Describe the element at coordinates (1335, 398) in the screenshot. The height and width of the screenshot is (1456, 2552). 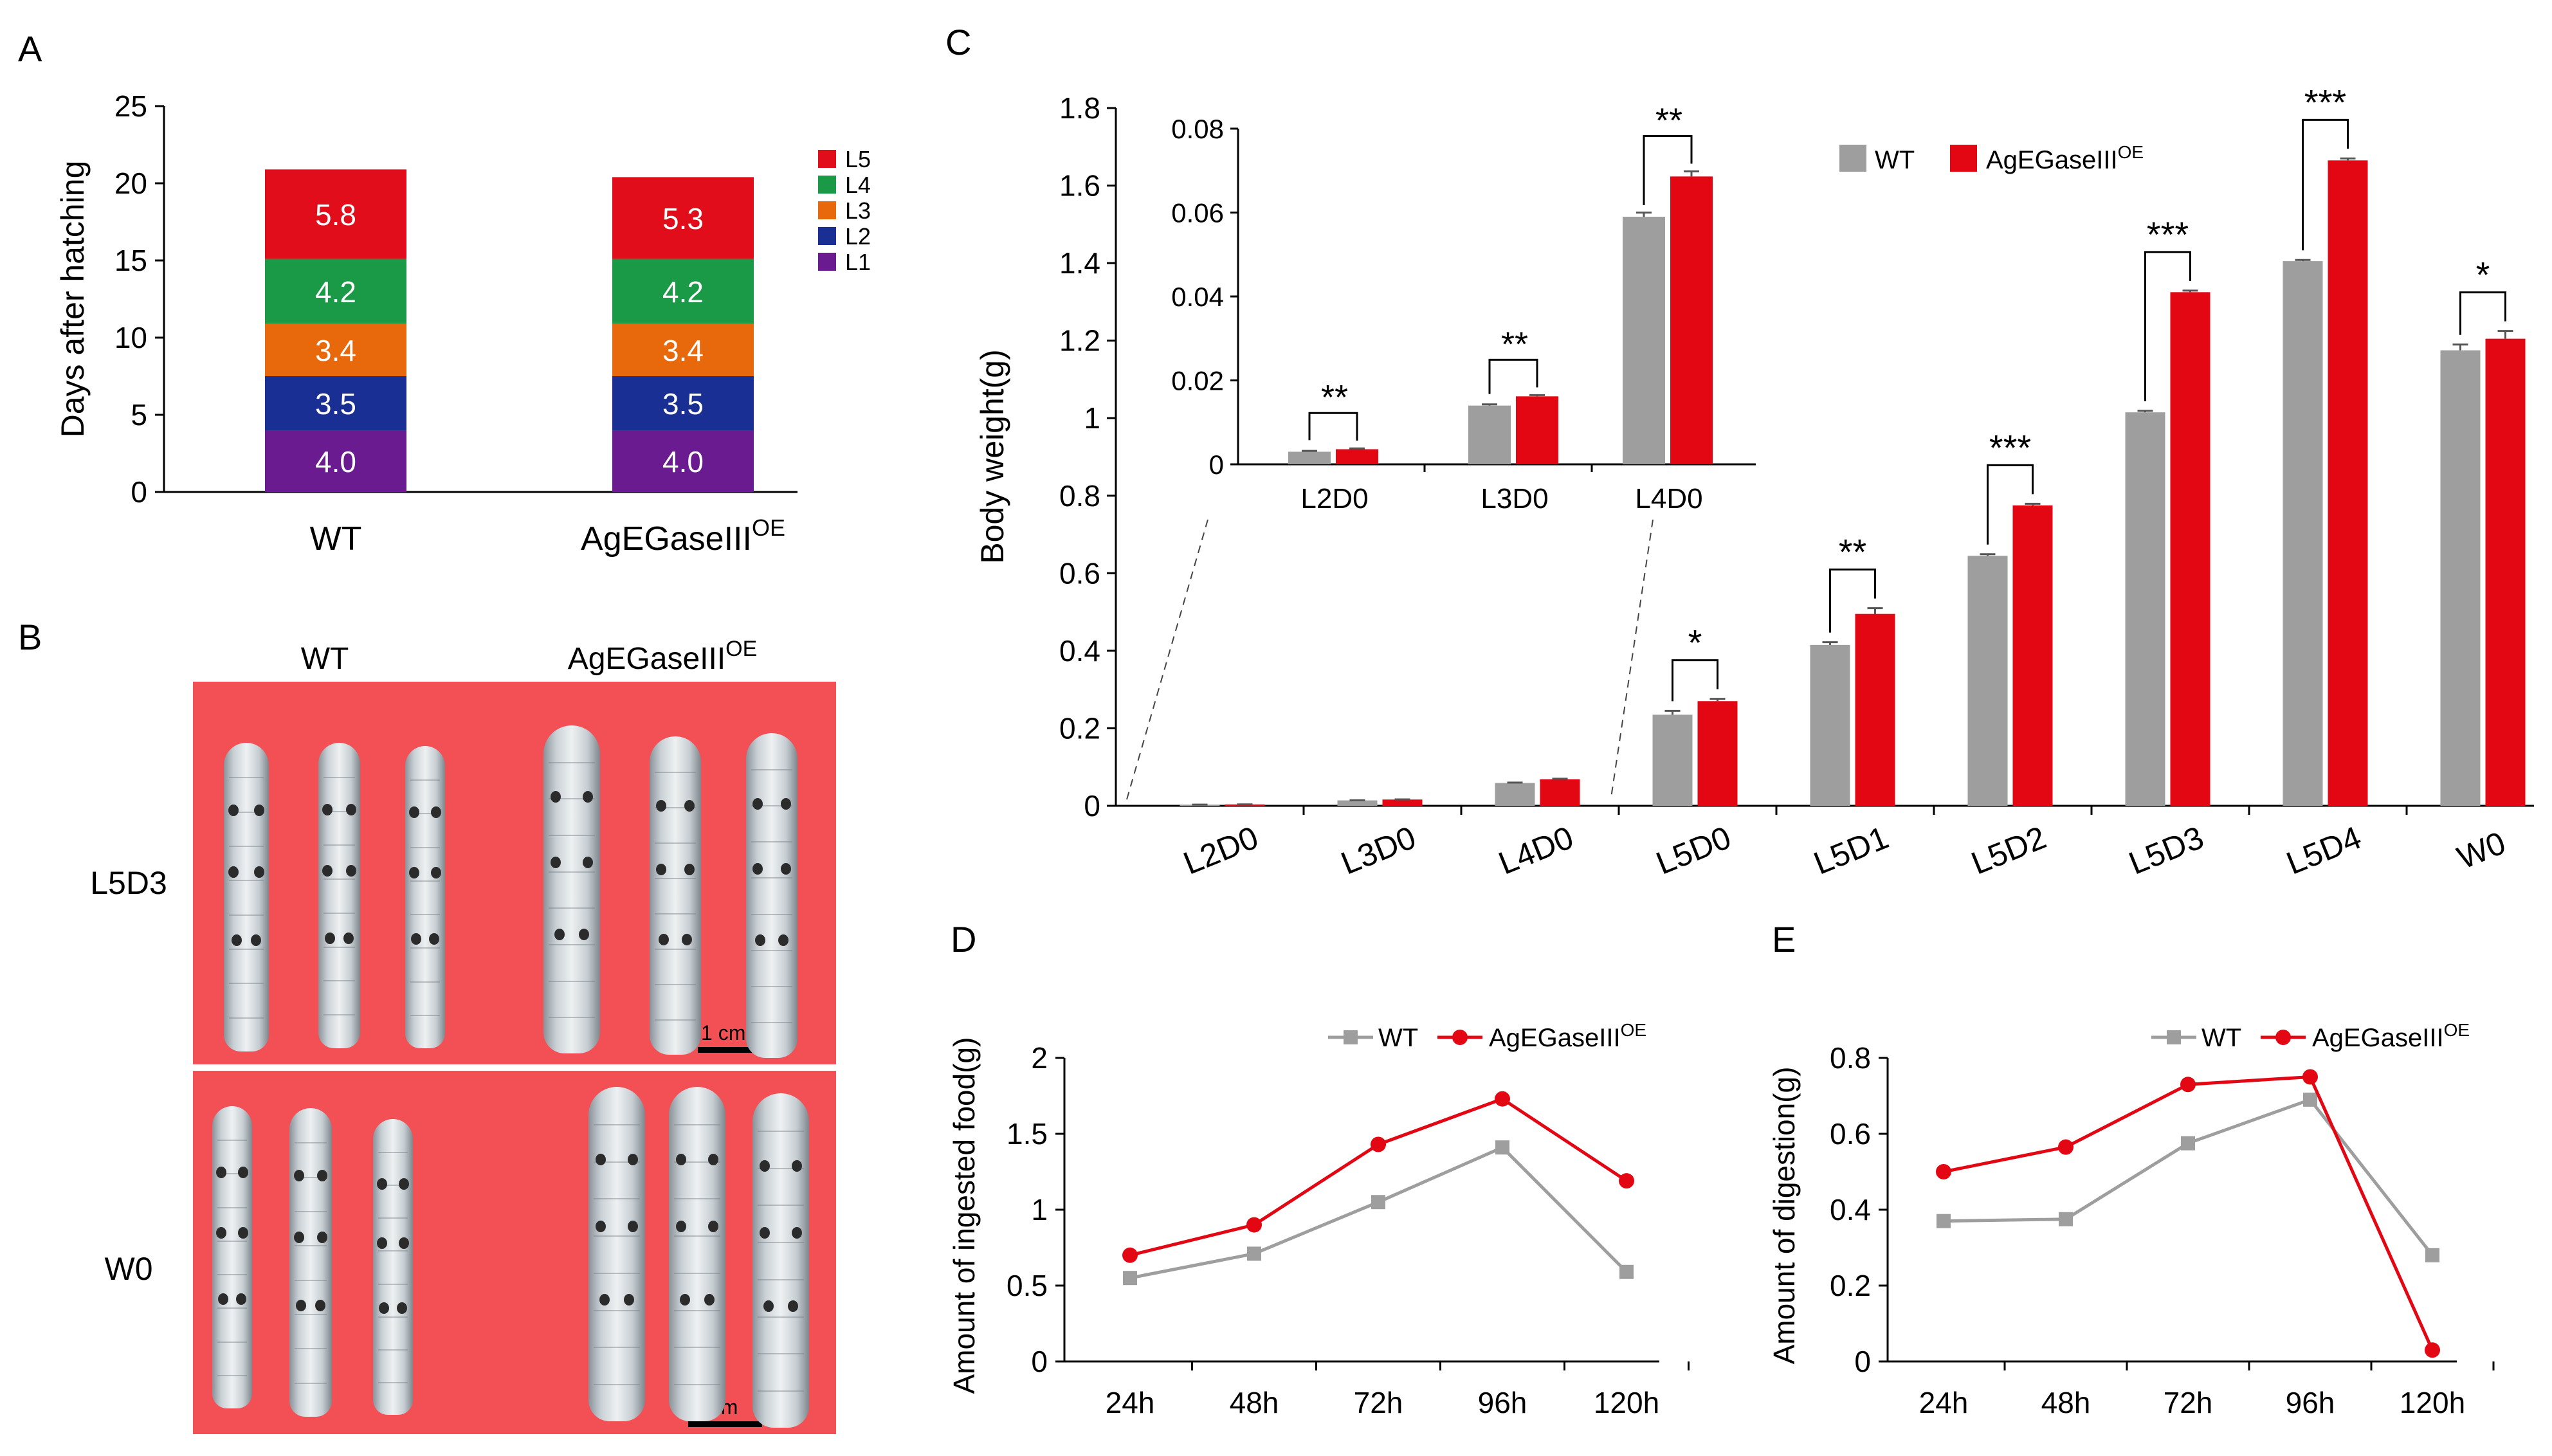
I see `inset-significance-marker: **` at that location.